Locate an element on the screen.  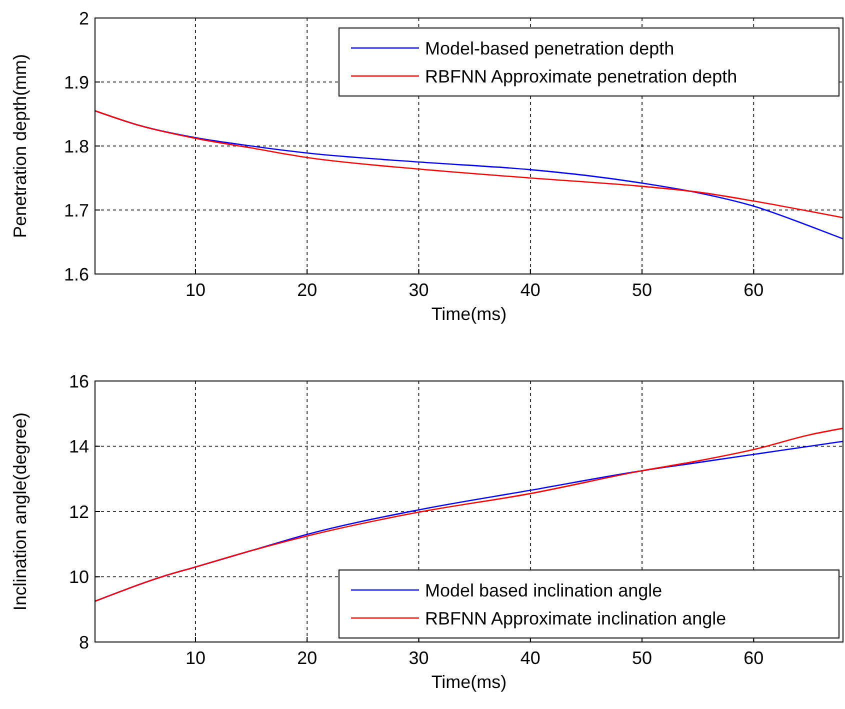
y-axis-title: Inclination angle(degree) is located at coordinates (20, 511).